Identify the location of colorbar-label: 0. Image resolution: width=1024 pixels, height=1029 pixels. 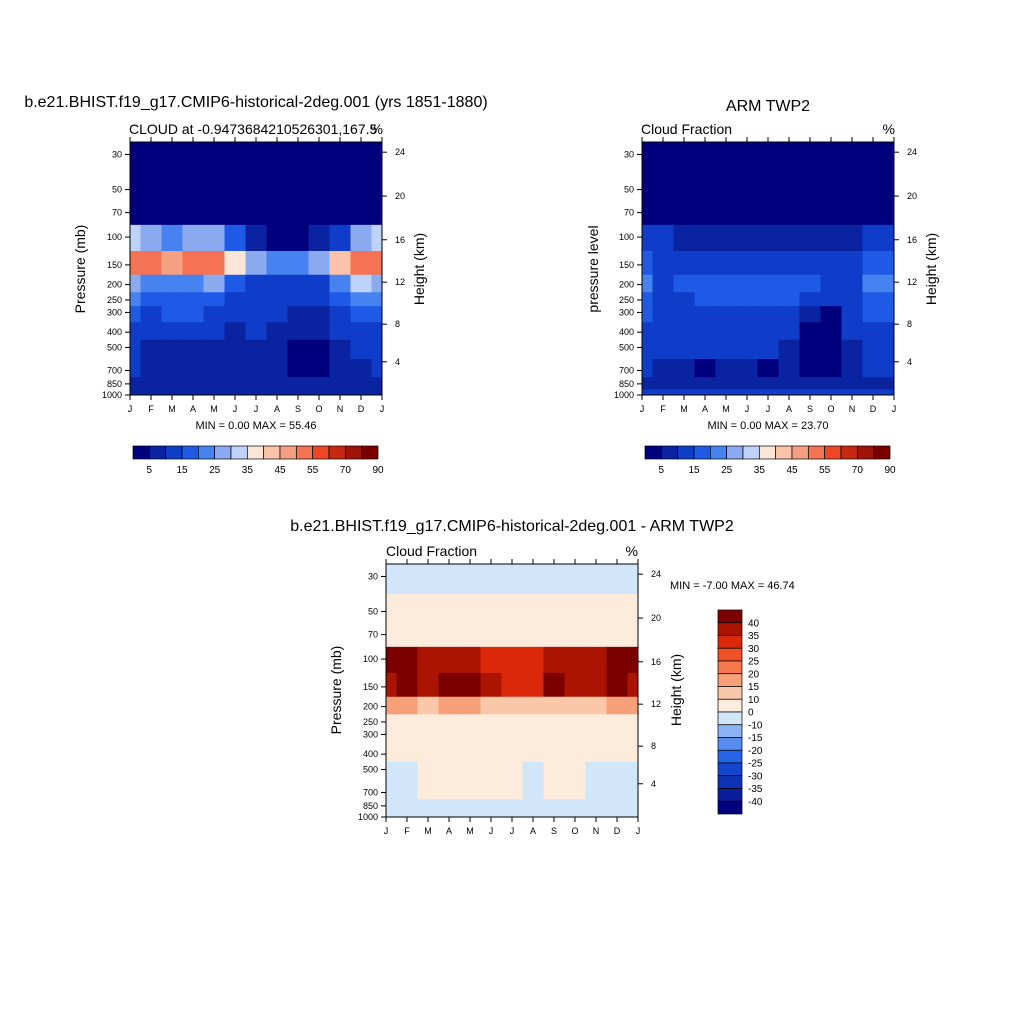
(751, 713).